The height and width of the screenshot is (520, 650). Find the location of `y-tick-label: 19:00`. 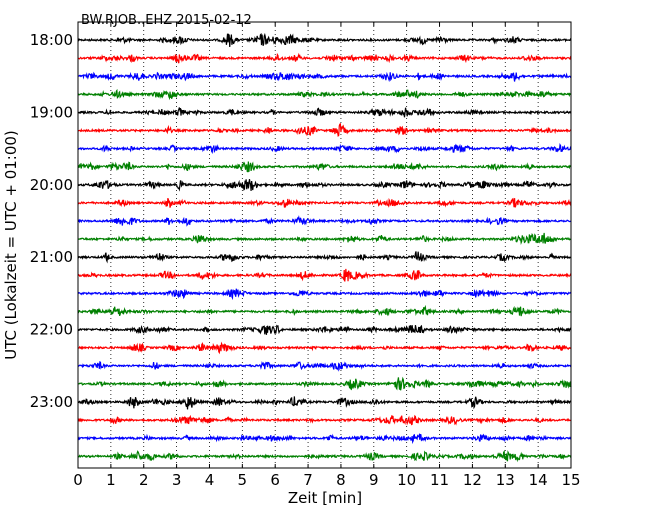

y-tick-label: 19:00 is located at coordinates (51, 112).